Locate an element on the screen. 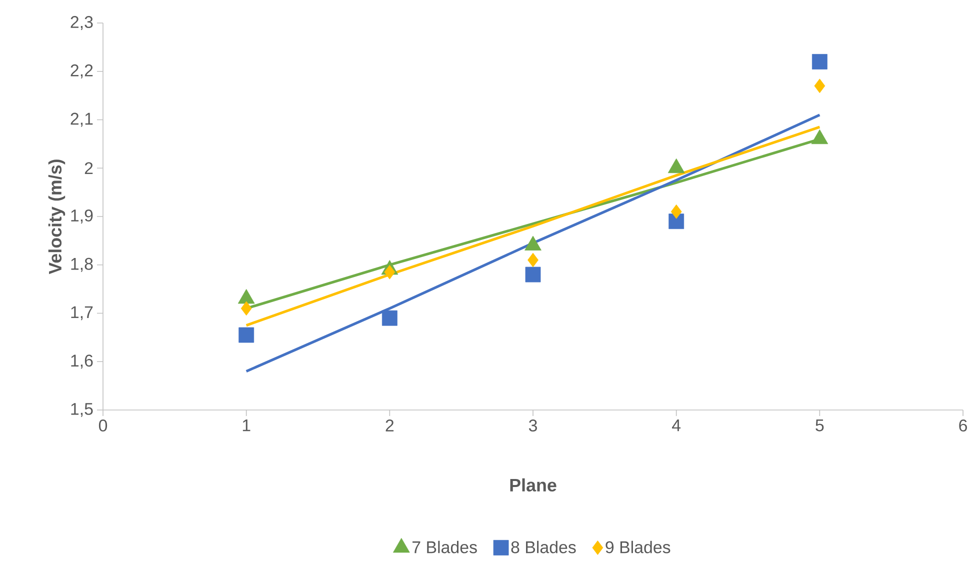 The image size is (969, 563). y-tick-label: 2,1 is located at coordinates (81, 119).